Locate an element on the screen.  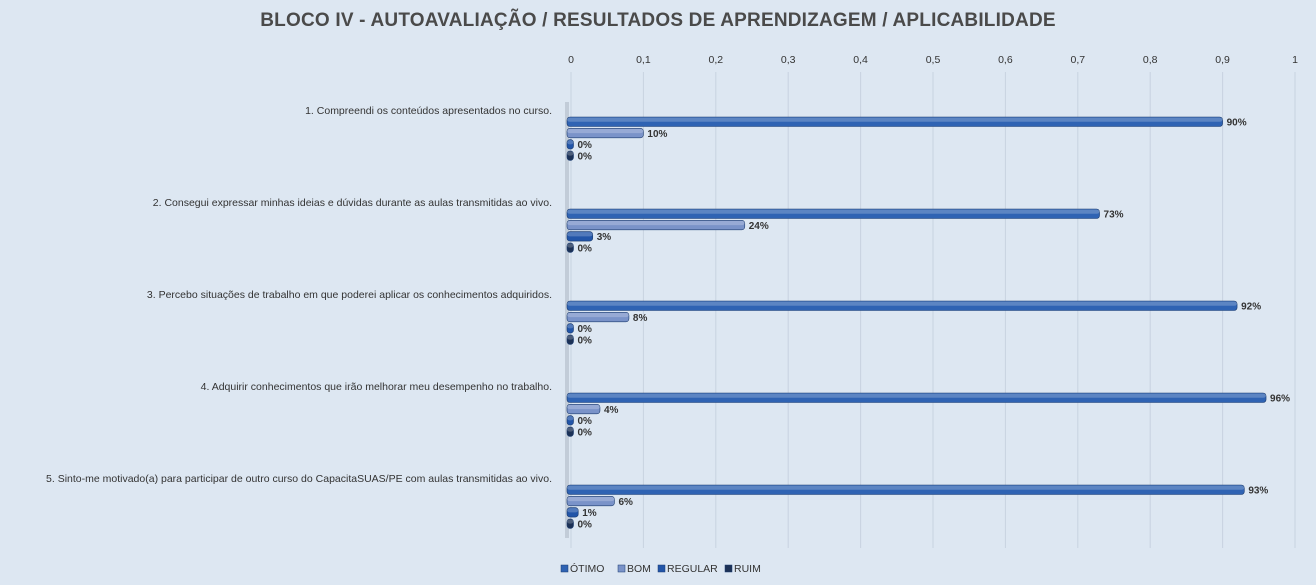
data-label: 92% is located at coordinates (1251, 307).